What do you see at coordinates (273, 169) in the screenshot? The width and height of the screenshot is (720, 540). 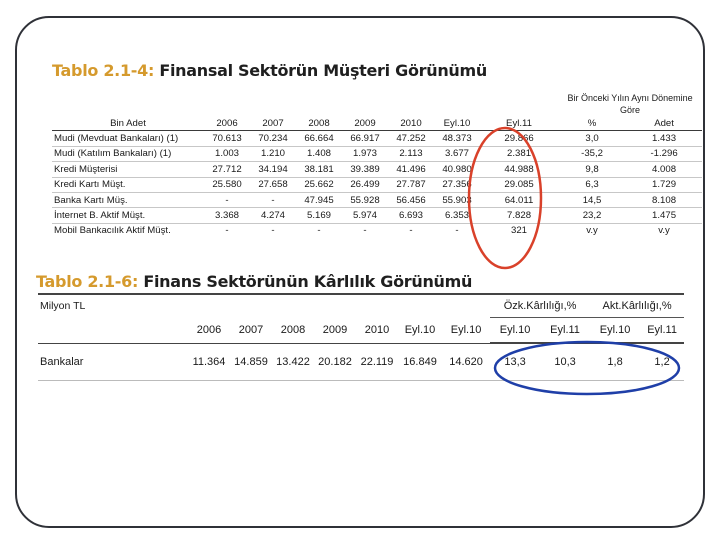 I see `table-cell: 34.194` at bounding box center [273, 169].